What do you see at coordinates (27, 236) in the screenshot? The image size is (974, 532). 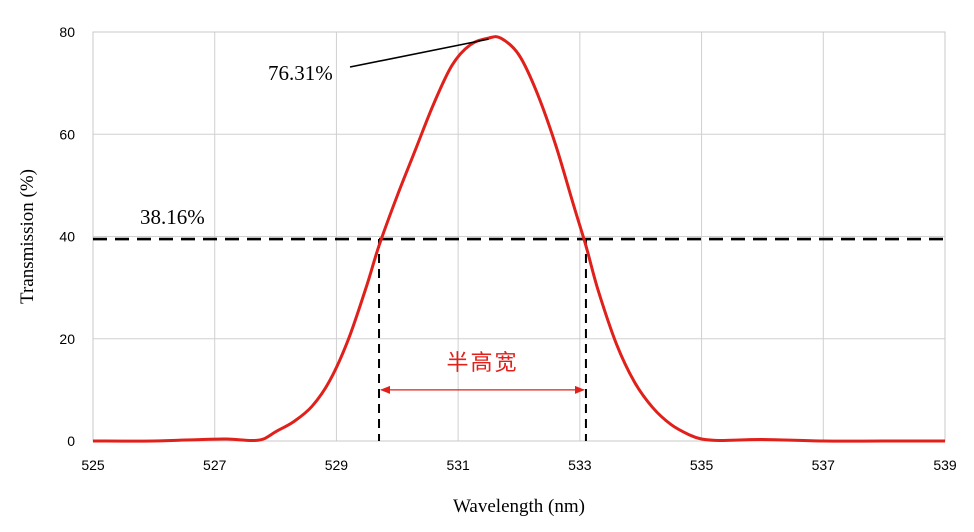 I see `y-axis-label: Transmission (%)` at bounding box center [27, 236].